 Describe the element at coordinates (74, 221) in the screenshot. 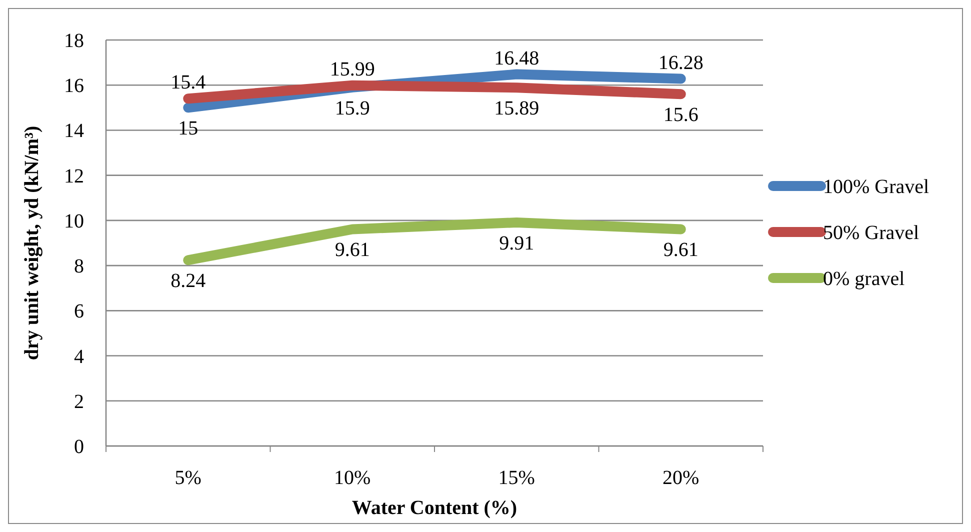

I see `y-tick-label: 10` at that location.